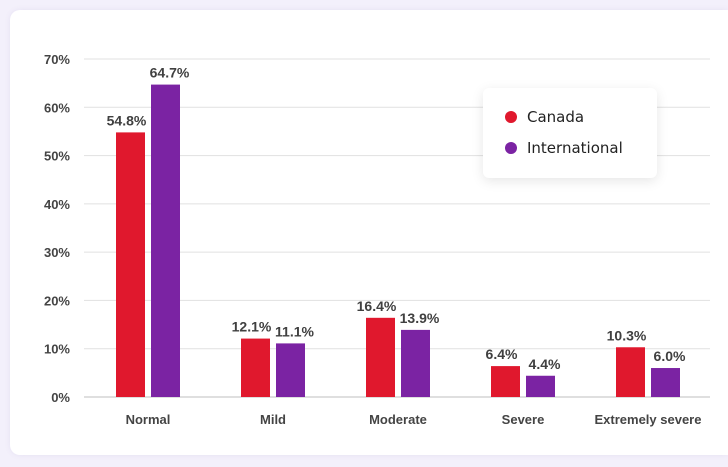 This screenshot has height=467, width=728. I want to click on bar-canada-extremely-severe, so click(630, 372).